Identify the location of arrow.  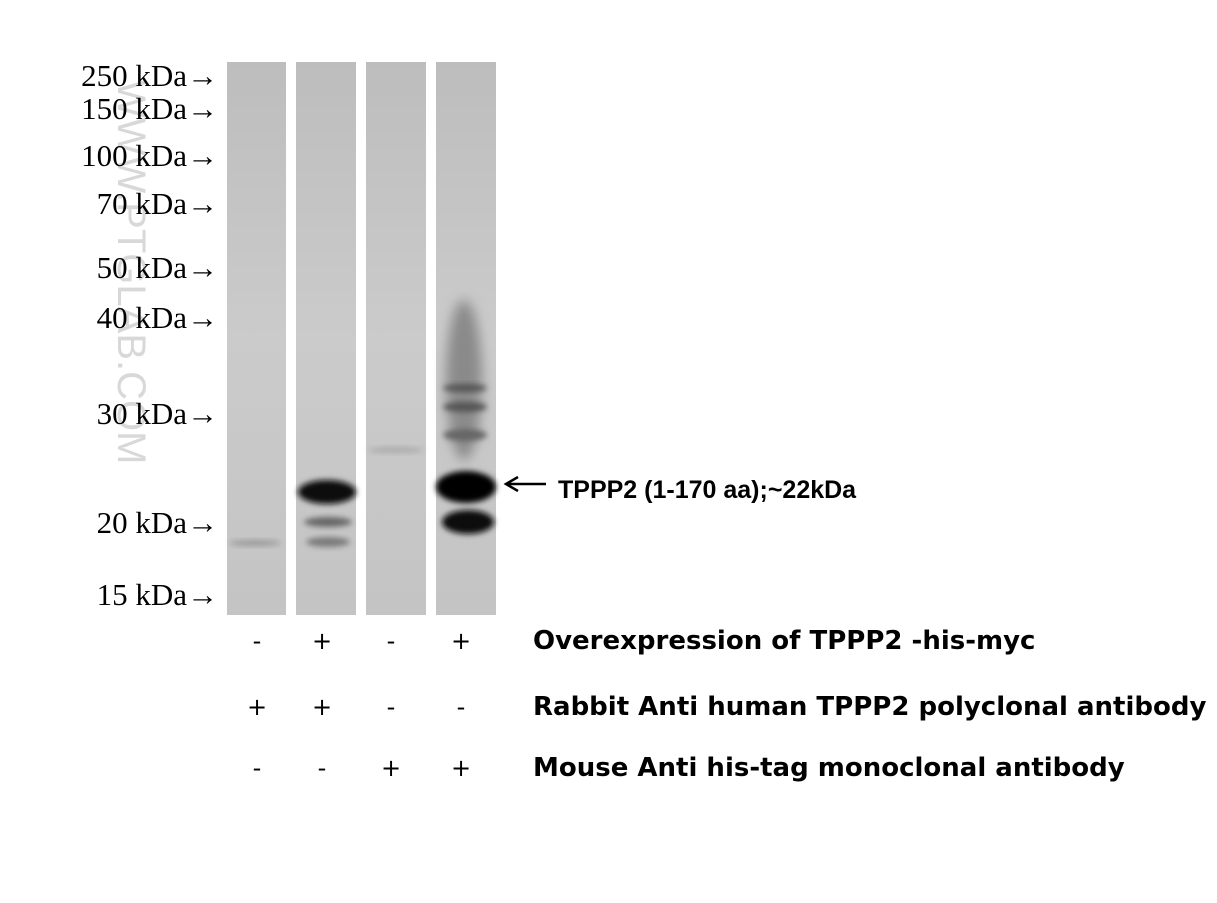
(524, 484).